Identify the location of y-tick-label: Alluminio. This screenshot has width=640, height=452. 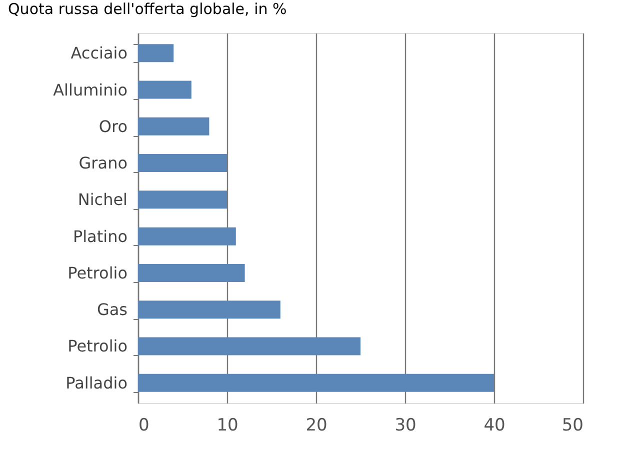
(90, 90).